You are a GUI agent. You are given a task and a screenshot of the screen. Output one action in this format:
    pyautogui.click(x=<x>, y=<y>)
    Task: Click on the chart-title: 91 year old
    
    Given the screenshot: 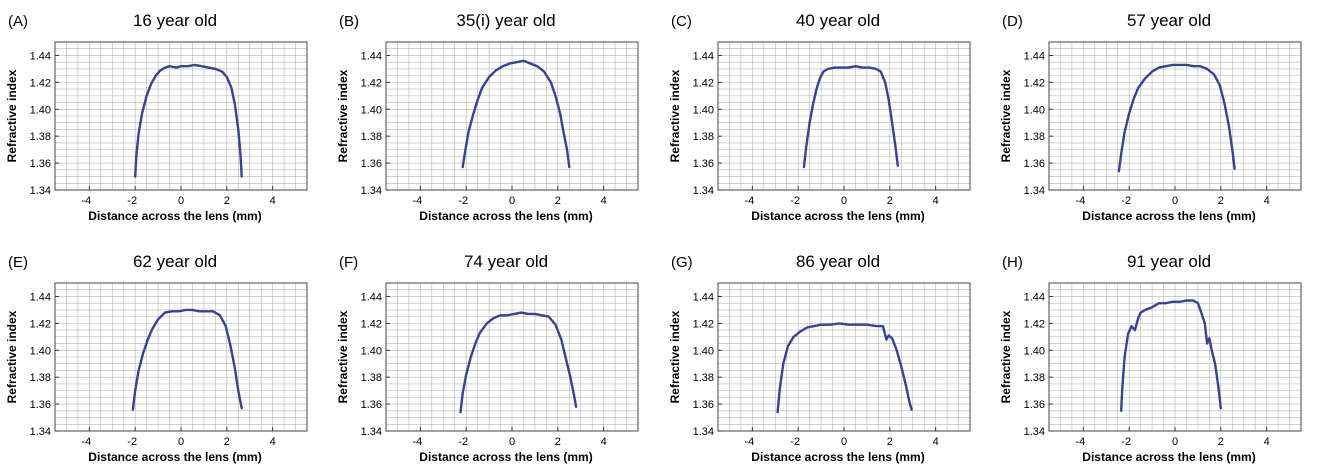 What is the action you would take?
    pyautogui.click(x=1169, y=261)
    